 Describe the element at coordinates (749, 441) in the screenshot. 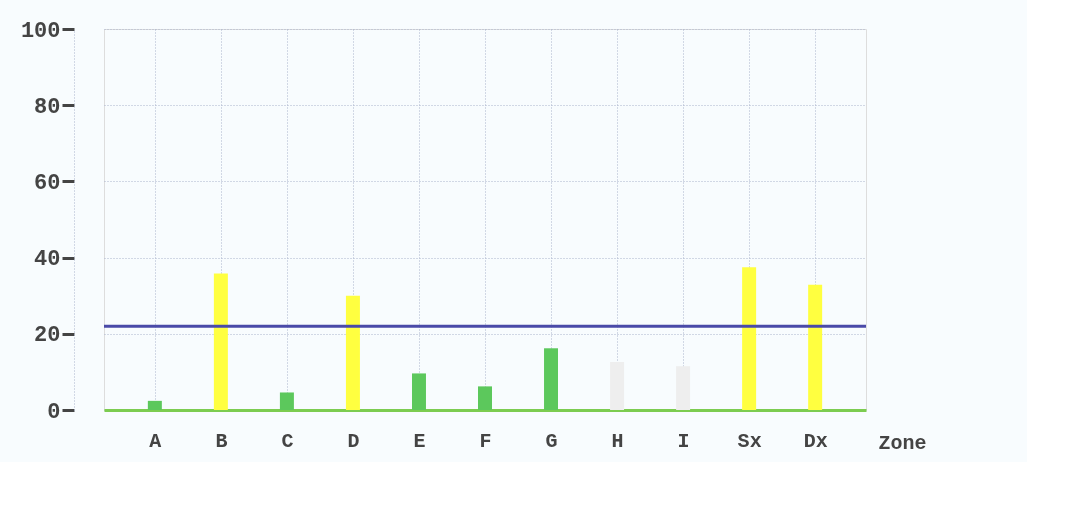

I see `x-tick-label: Sx` at that location.